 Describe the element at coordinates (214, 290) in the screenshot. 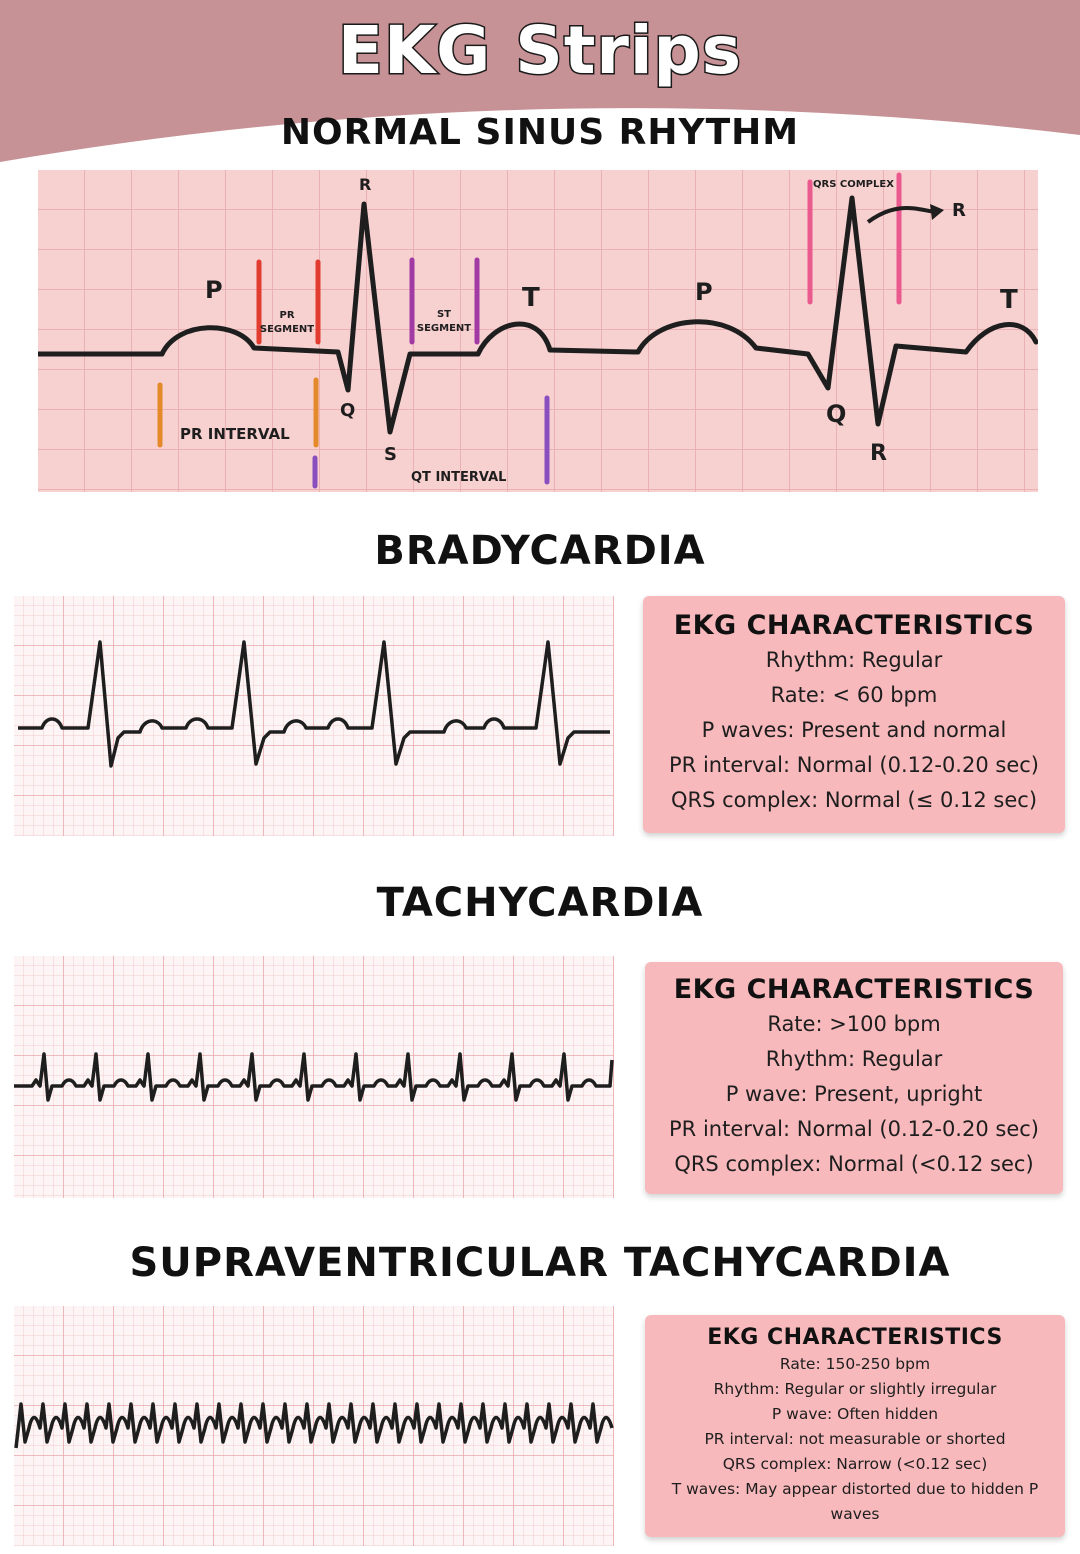

I see `nsr-label-p1: P` at that location.